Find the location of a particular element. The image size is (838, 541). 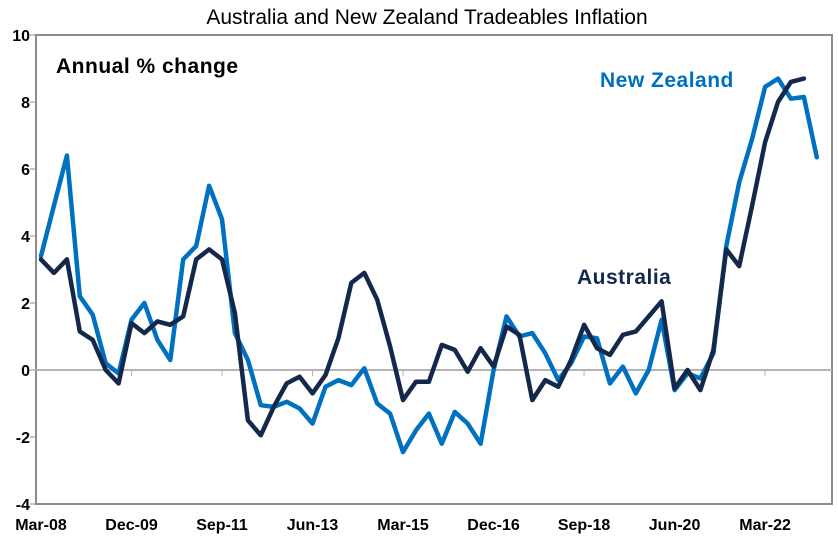

y-tick-label: 10 is located at coordinates (21, 36).